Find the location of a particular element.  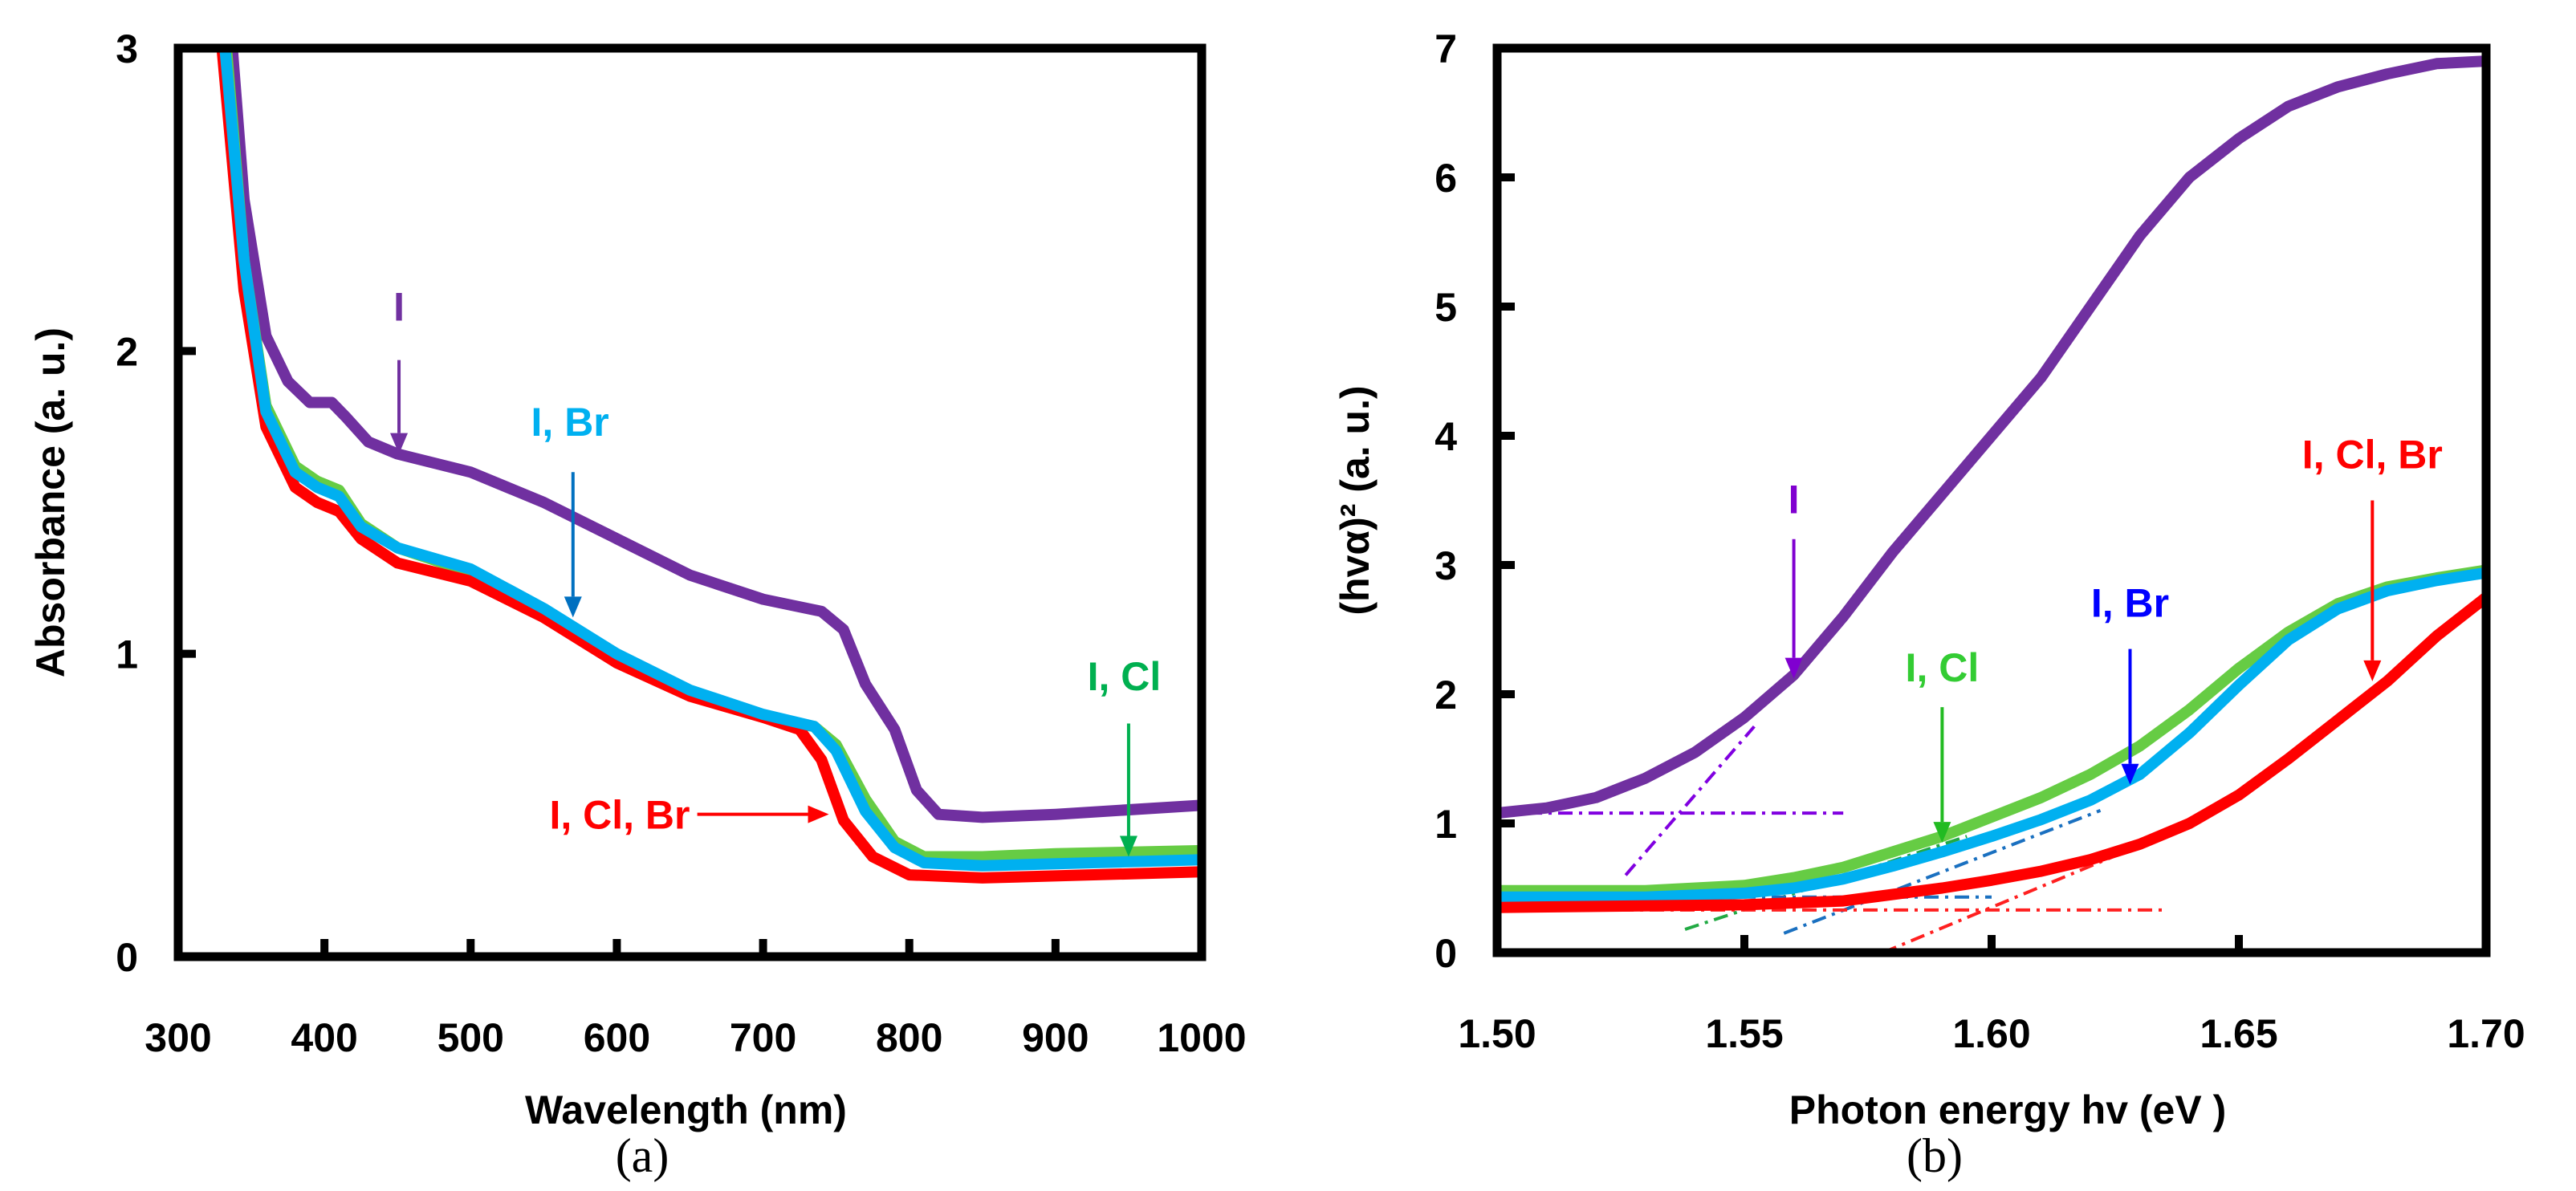

y-tick-label: 6 is located at coordinates (1446, 178).